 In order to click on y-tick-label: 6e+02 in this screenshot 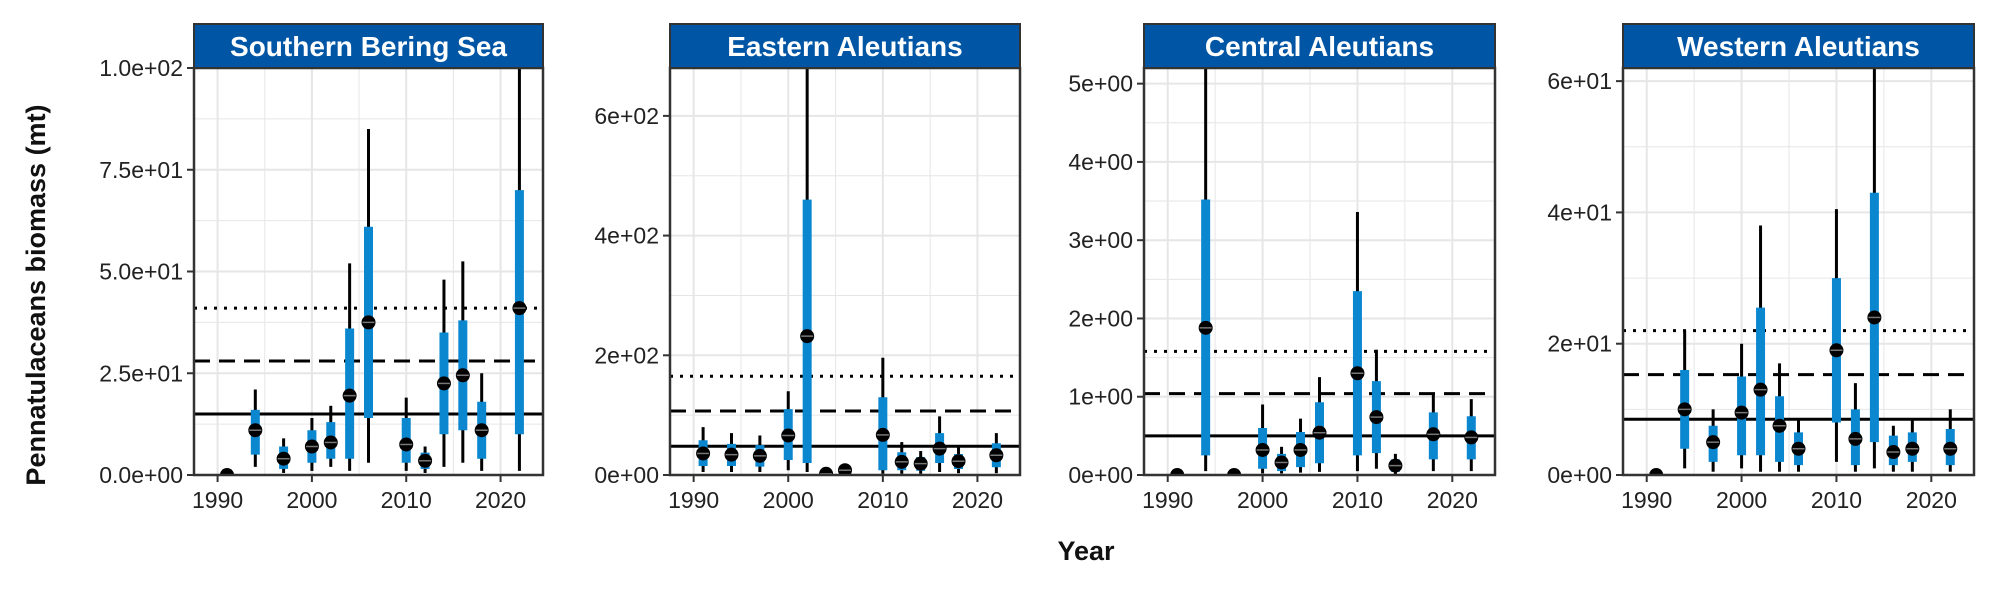, I will do `click(626, 116)`.